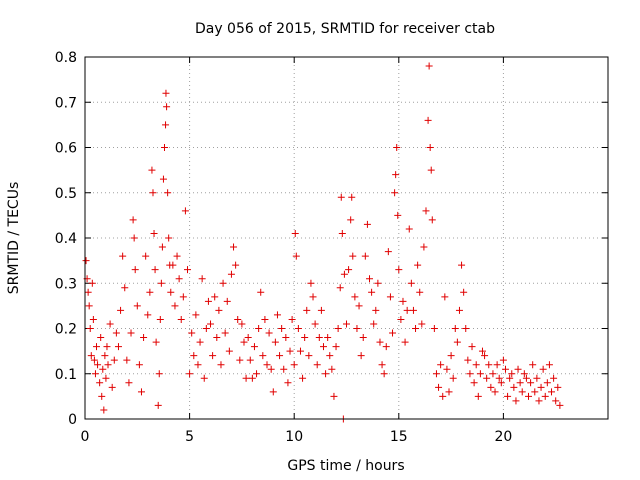  Describe the element at coordinates (294, 437) in the screenshot. I see `x-tick-label: 10` at that location.